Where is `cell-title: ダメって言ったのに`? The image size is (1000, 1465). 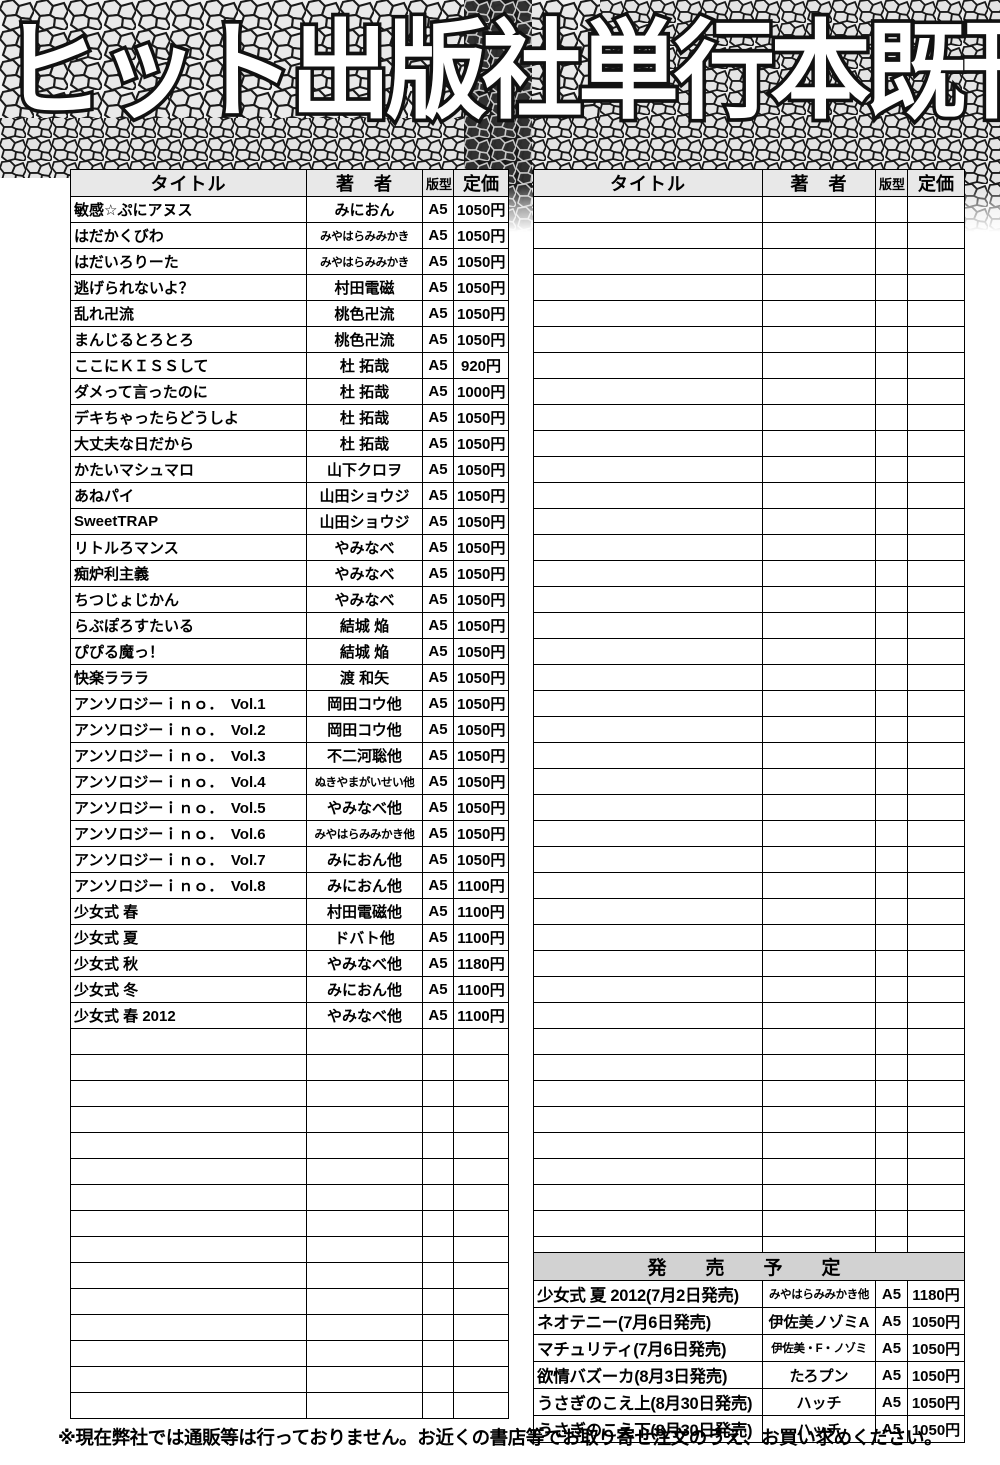
cell-title: ダメって言ったのに is located at coordinates (188, 391).